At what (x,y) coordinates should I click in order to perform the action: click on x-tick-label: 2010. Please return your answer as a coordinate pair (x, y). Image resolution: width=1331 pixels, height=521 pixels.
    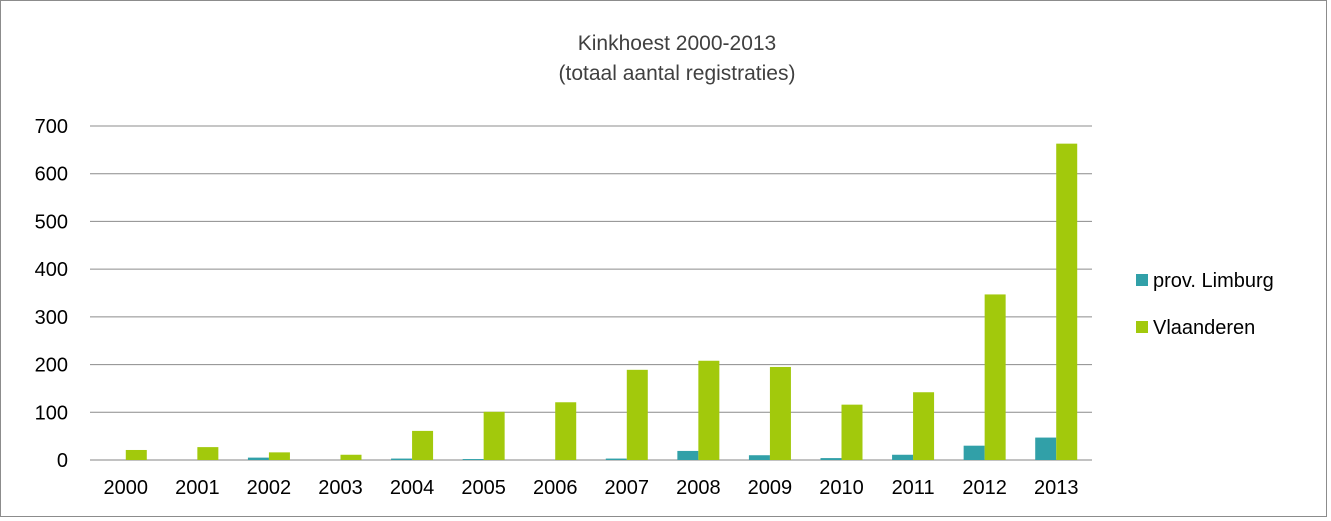
    Looking at the image, I should click on (841, 488).